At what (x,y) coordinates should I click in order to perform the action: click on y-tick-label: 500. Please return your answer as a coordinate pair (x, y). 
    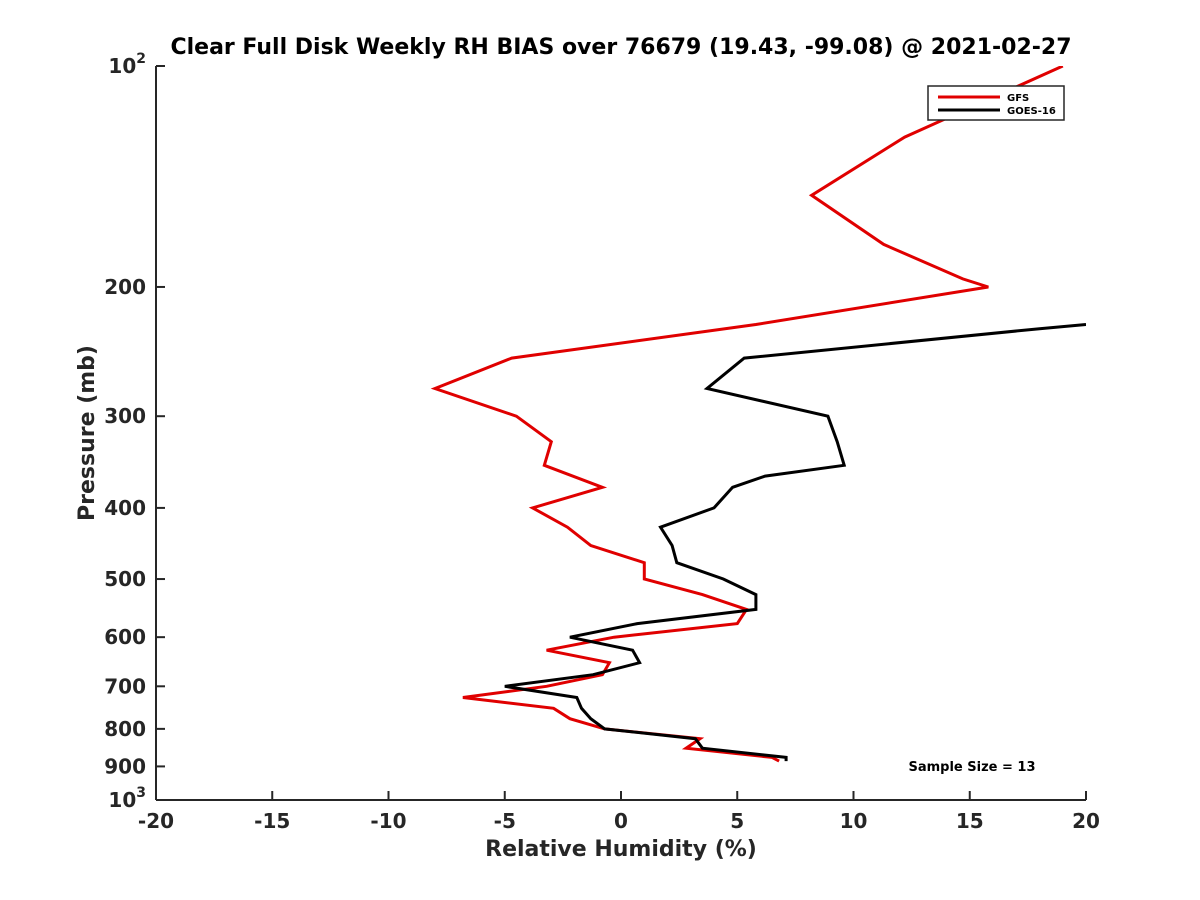
    Looking at the image, I should click on (125, 579).